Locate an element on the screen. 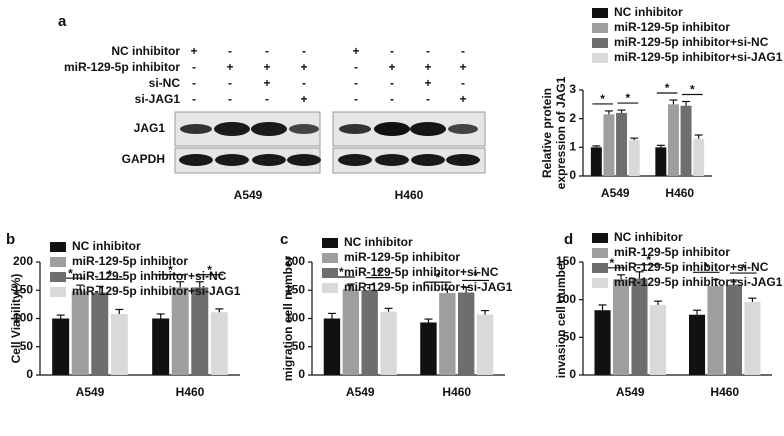 The height and width of the screenshot is (436, 784). western-blot is located at coordinates (330, 142).